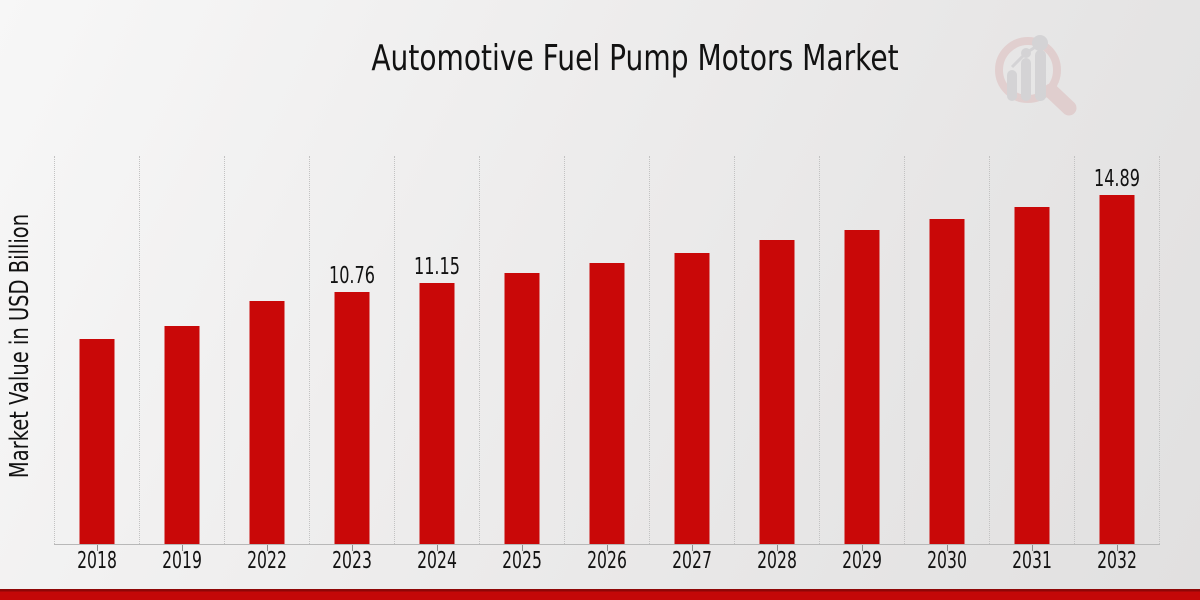 The width and height of the screenshot is (1200, 600). Describe the element at coordinates (776, 561) in the screenshot. I see `x-tick-label-2028: 2028` at that location.